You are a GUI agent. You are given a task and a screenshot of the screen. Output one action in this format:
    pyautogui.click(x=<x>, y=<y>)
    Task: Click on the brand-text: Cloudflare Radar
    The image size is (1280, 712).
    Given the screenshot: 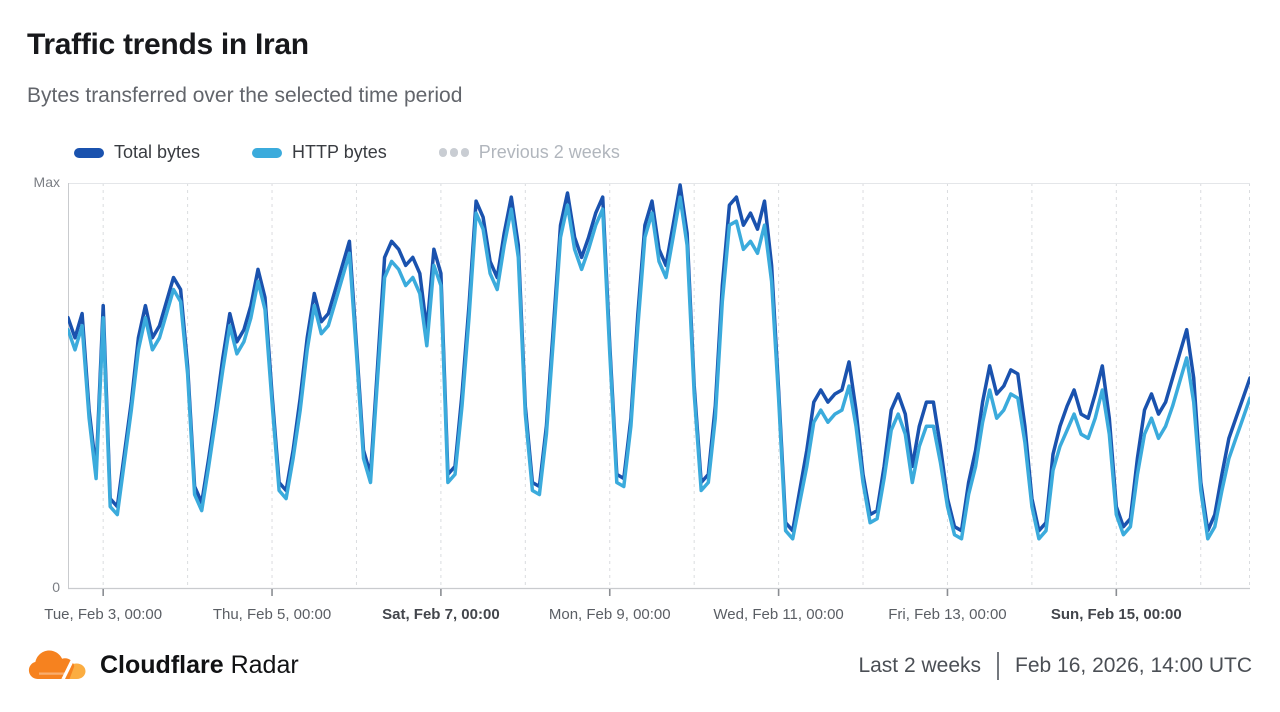 What is the action you would take?
    pyautogui.click(x=199, y=665)
    